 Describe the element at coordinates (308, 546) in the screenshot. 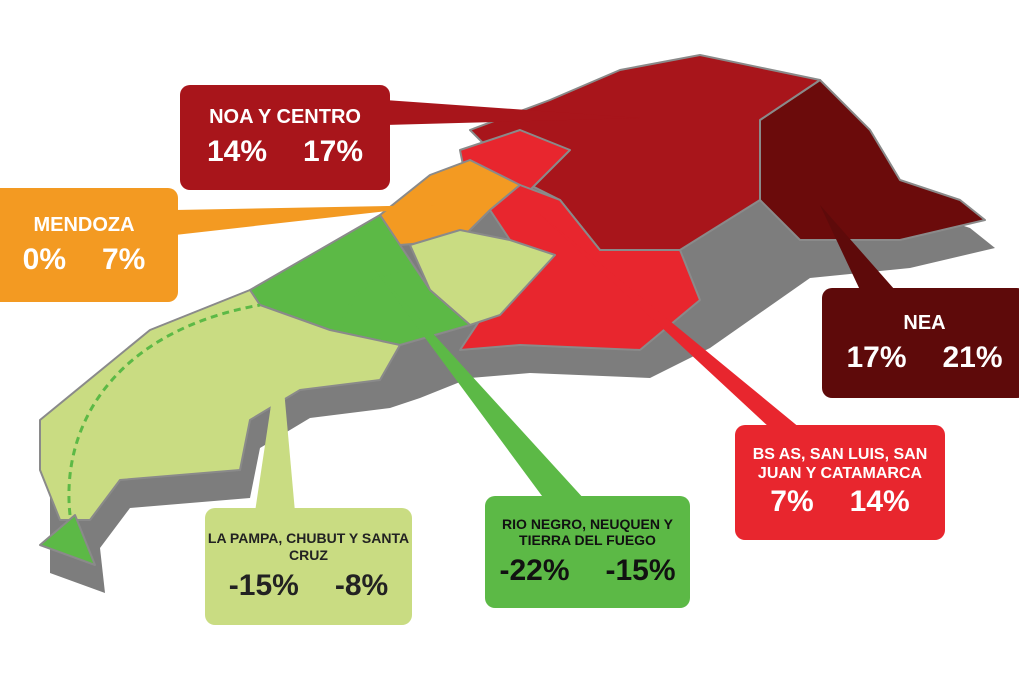

I see `region-name: LA PAMPA, CHUBUT Y SANTA CRUZ` at that location.